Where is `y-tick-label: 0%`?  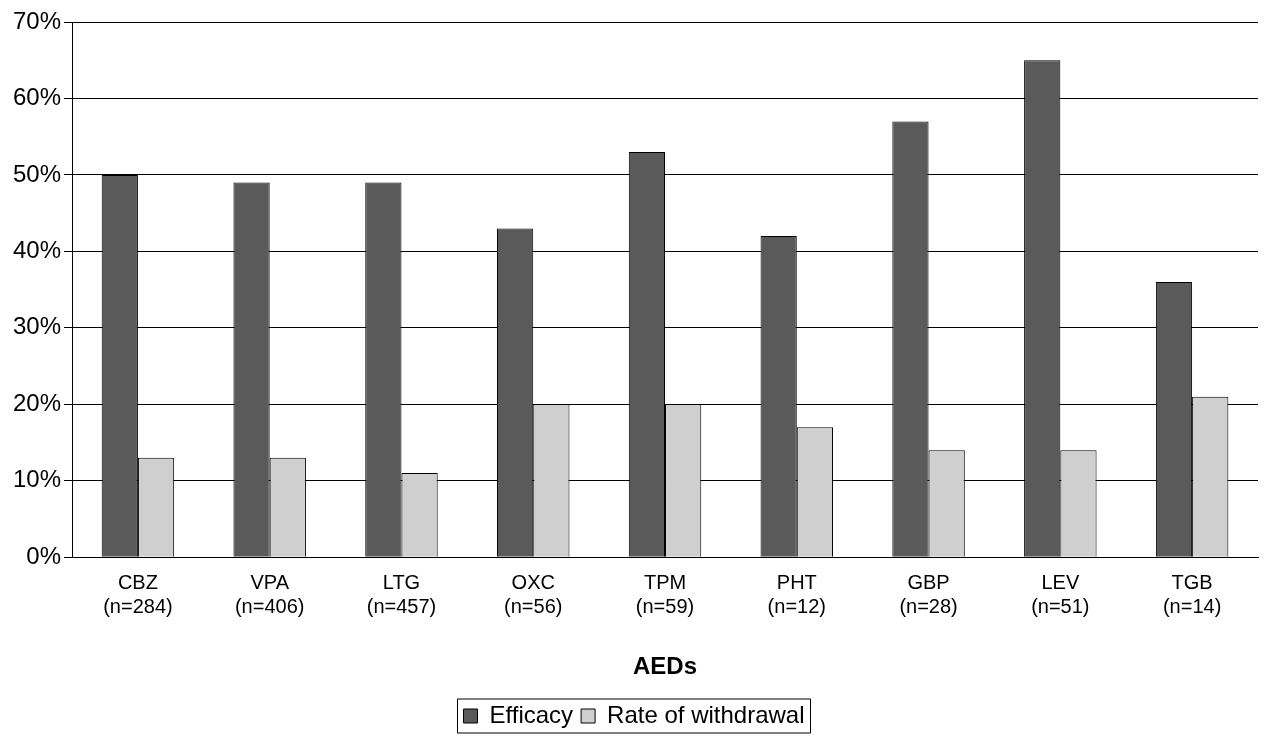 y-tick-label: 0% is located at coordinates (44, 555).